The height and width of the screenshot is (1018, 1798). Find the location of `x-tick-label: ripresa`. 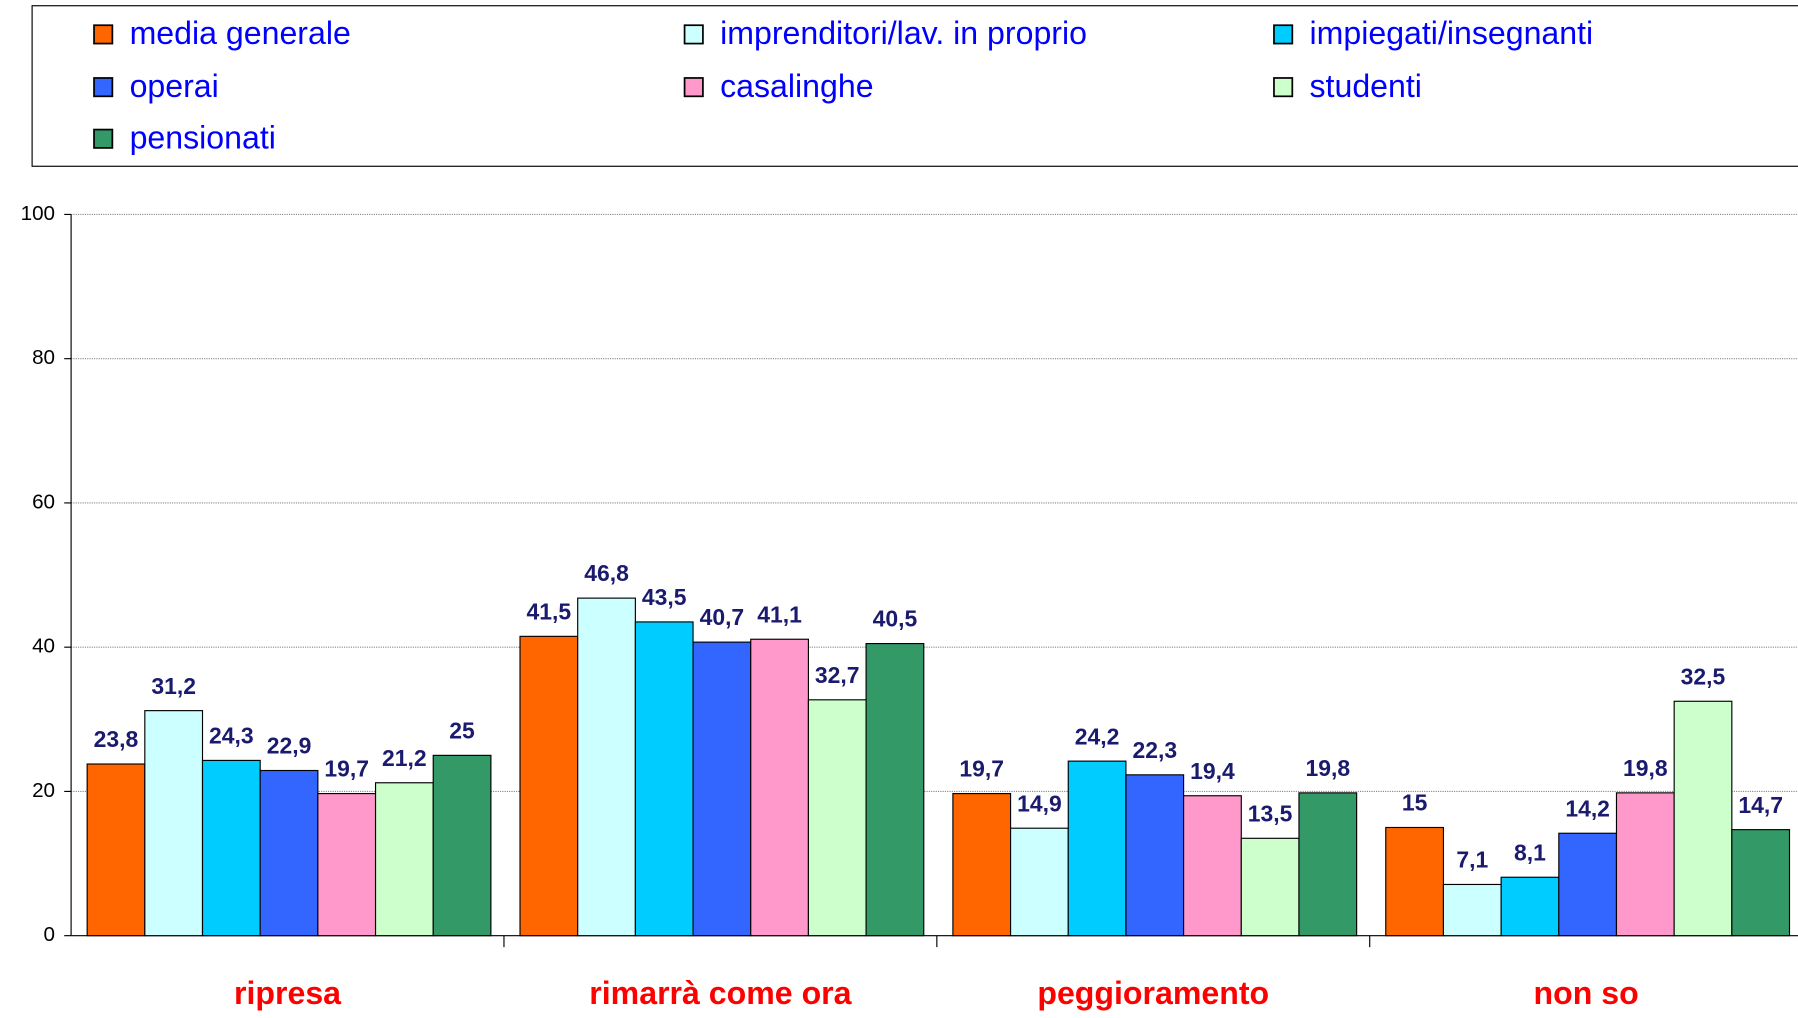

x-tick-label: ripresa is located at coordinates (288, 993).